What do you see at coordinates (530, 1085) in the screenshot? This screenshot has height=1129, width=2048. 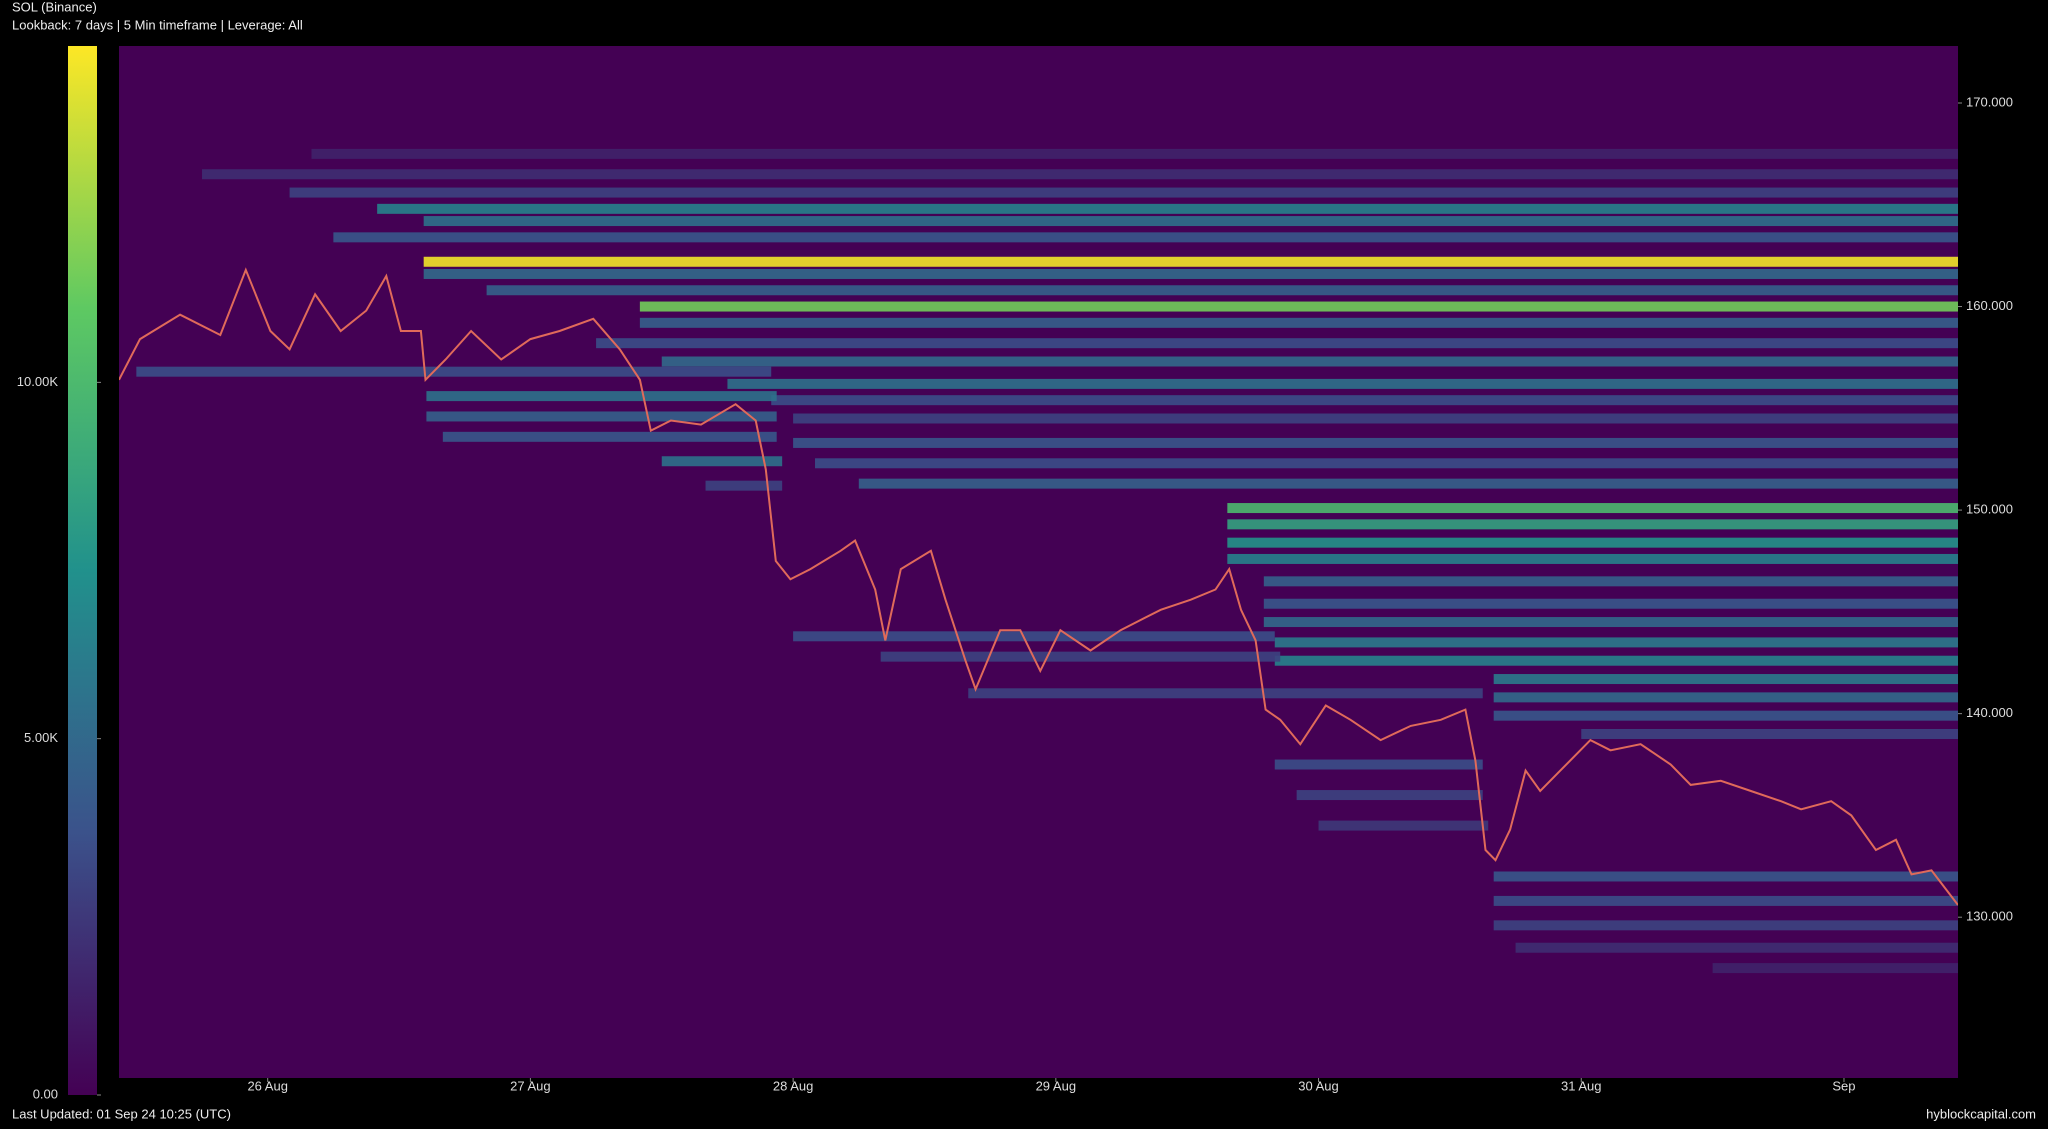 I see `x-tick-label: 27 Aug` at bounding box center [530, 1085].